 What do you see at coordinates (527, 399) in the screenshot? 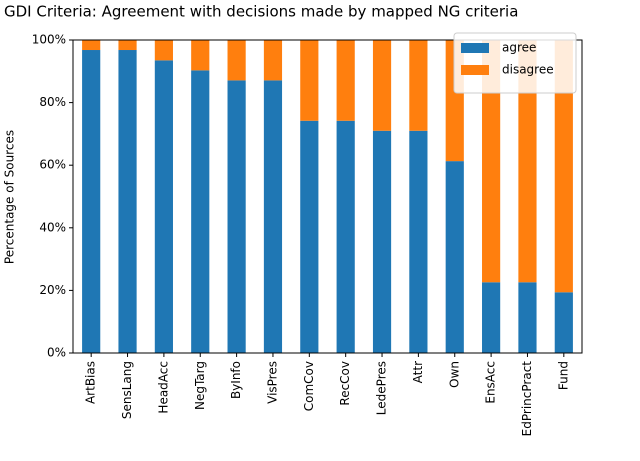
I see `x-tick-label: EdPrincPract` at bounding box center [527, 399].